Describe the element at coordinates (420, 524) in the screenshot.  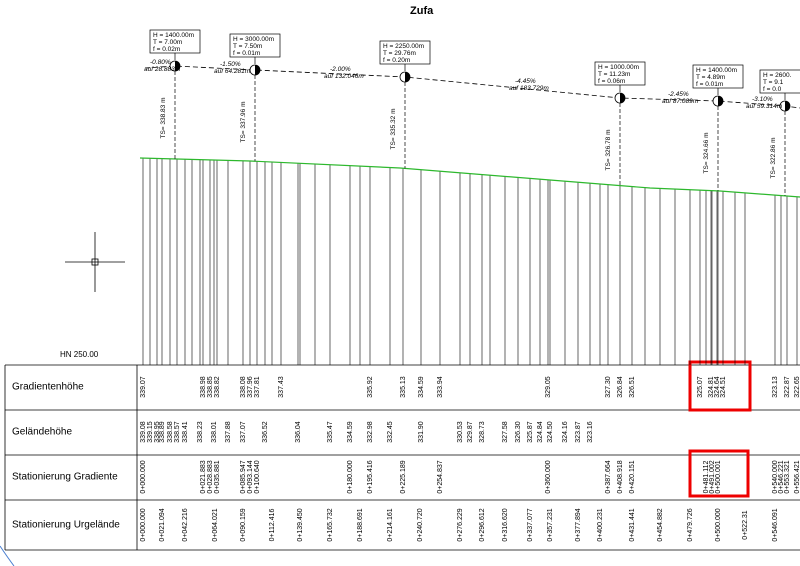
I see `cell-value: 0+240.720` at that location.